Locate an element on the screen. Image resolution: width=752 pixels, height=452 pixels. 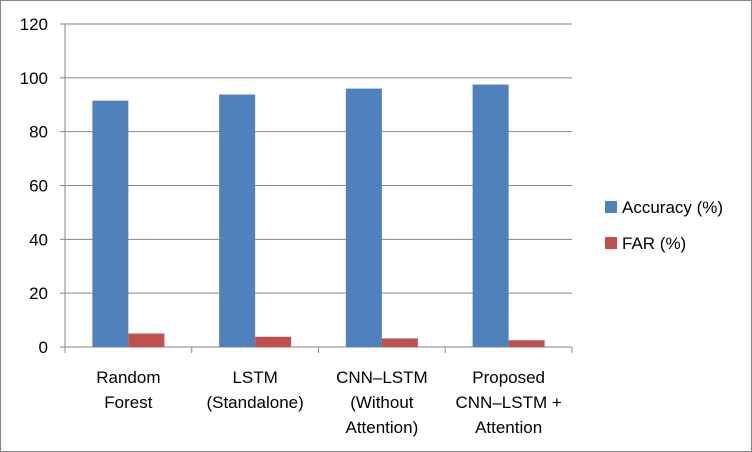
legend-label: Accuracy (%) is located at coordinates (672, 207).